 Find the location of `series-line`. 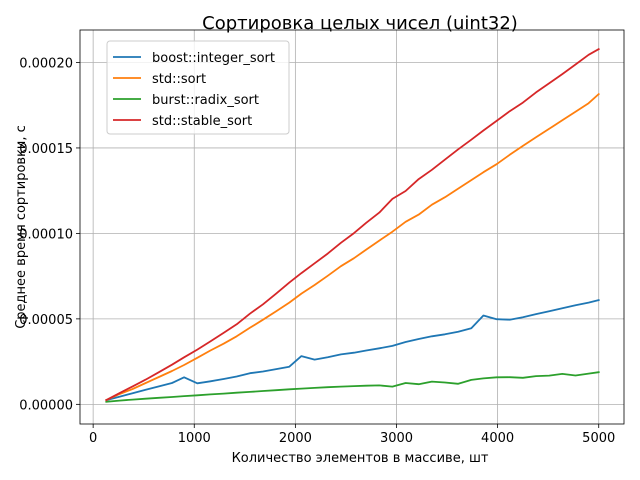

series-line is located at coordinates (352, 387).